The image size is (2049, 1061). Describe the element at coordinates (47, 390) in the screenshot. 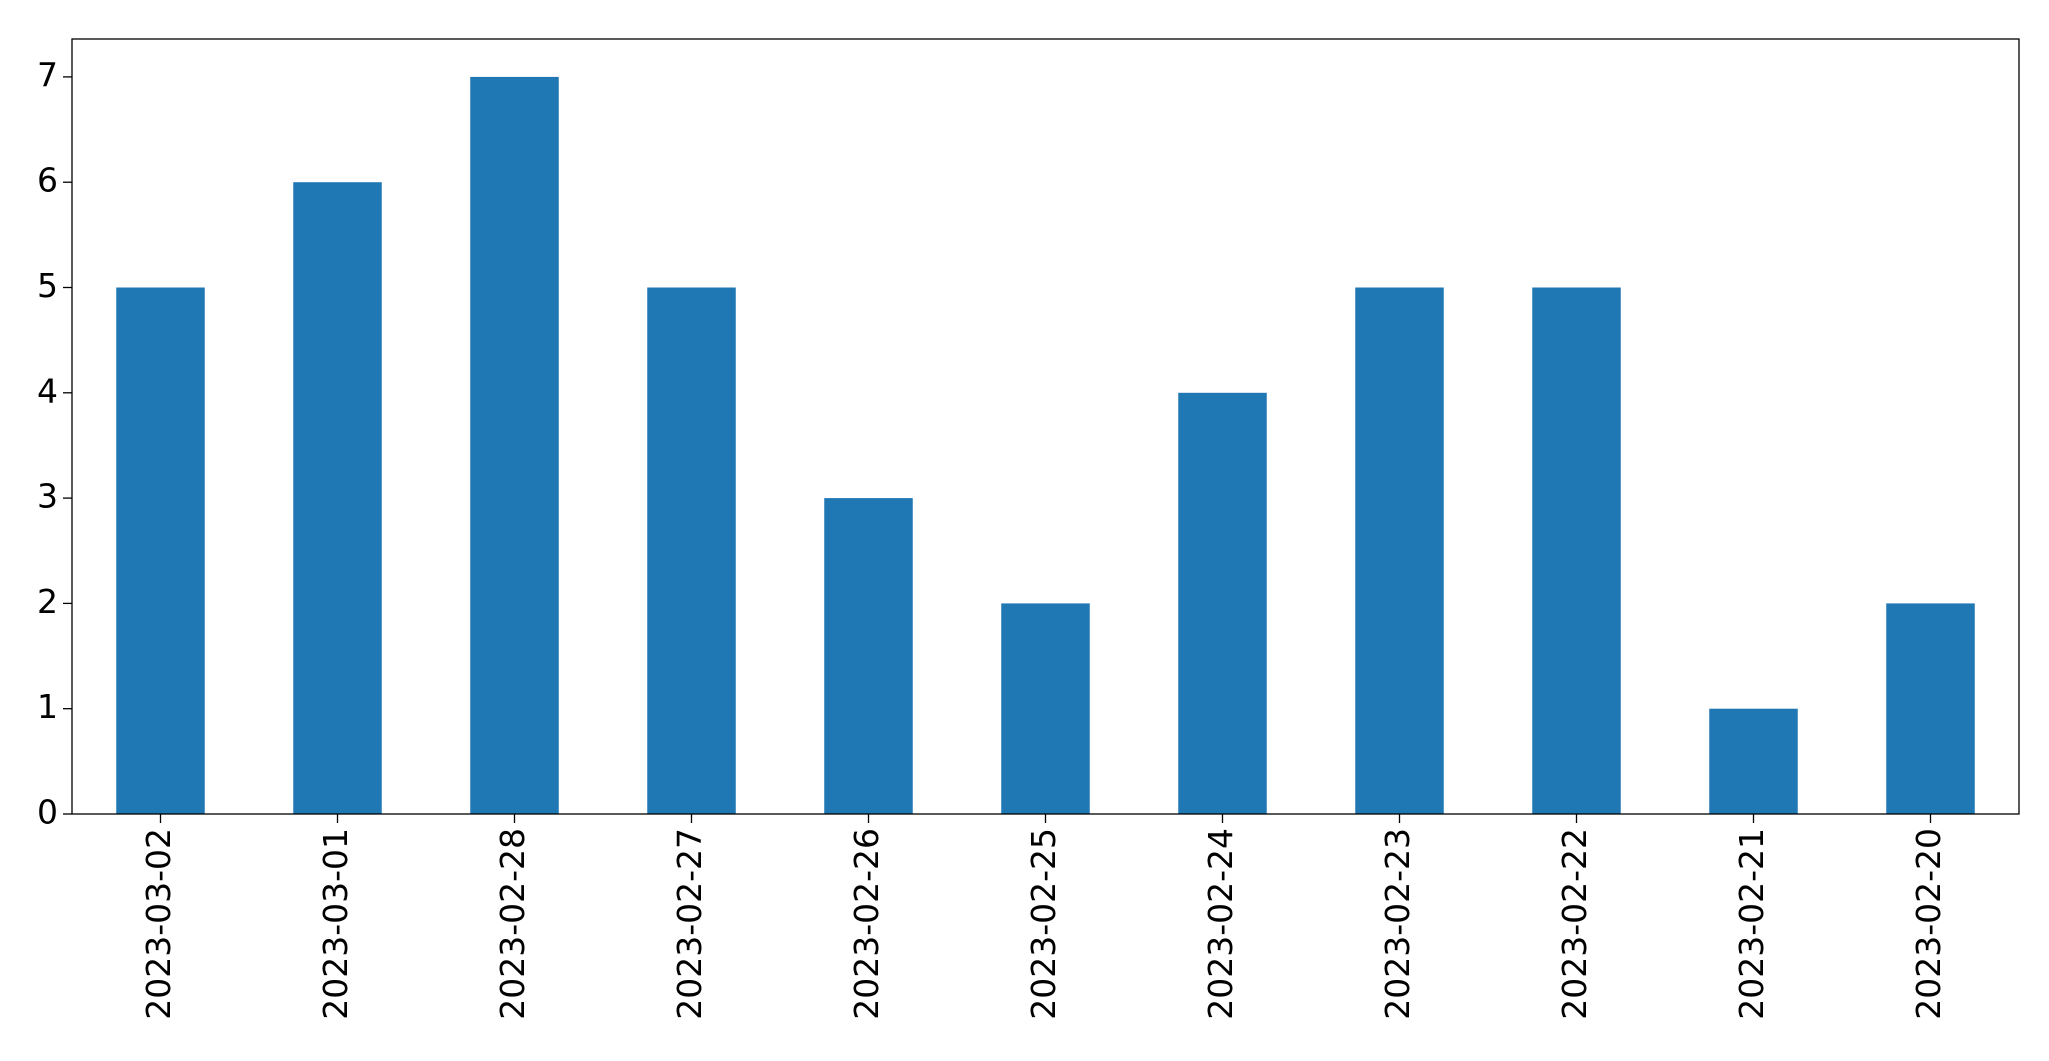

I see `y-tick-label: 4` at that location.